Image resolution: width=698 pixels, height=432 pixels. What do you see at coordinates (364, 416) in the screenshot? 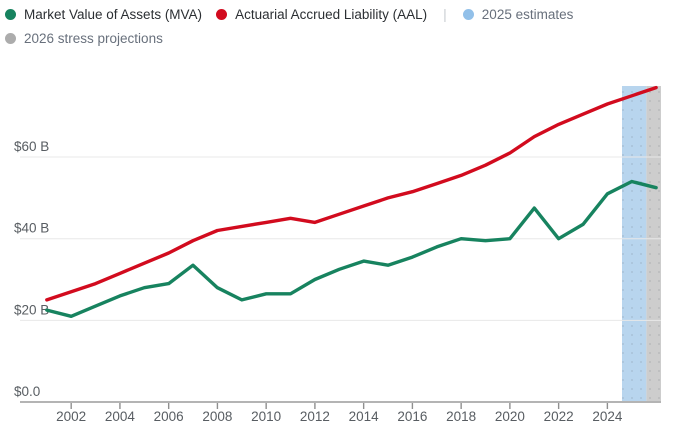
I see `x-axis-label: 2014` at bounding box center [364, 416].